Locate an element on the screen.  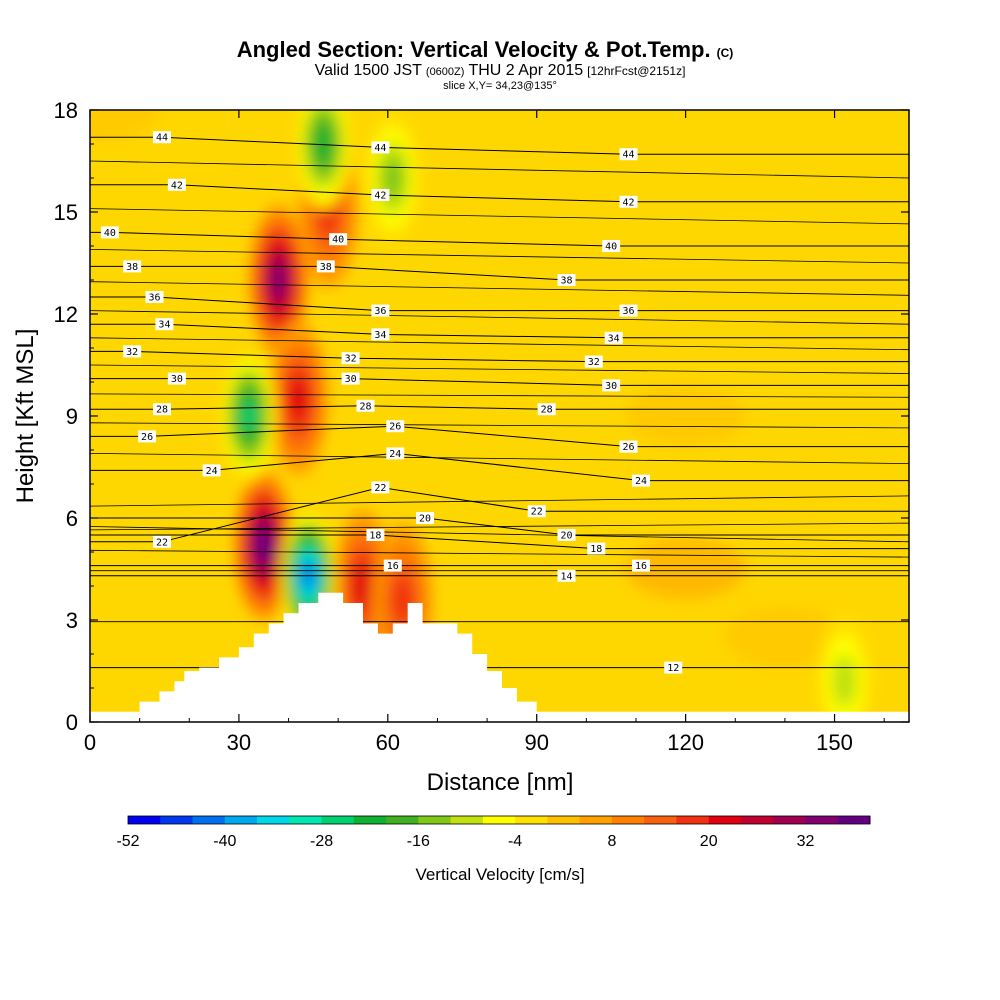
contour-label: 42 is located at coordinates (176, 184).